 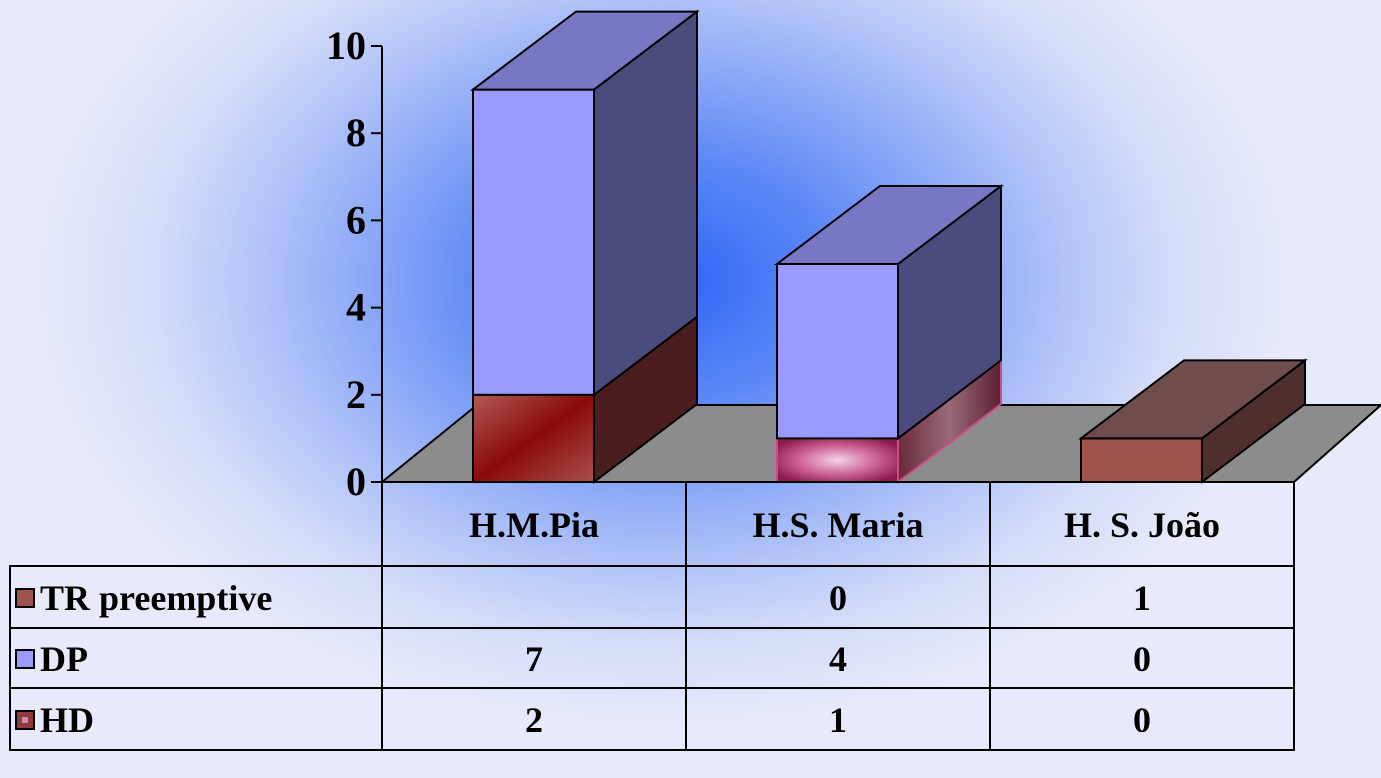 I want to click on bar-group-h-m-pia, so click(x=585, y=247).